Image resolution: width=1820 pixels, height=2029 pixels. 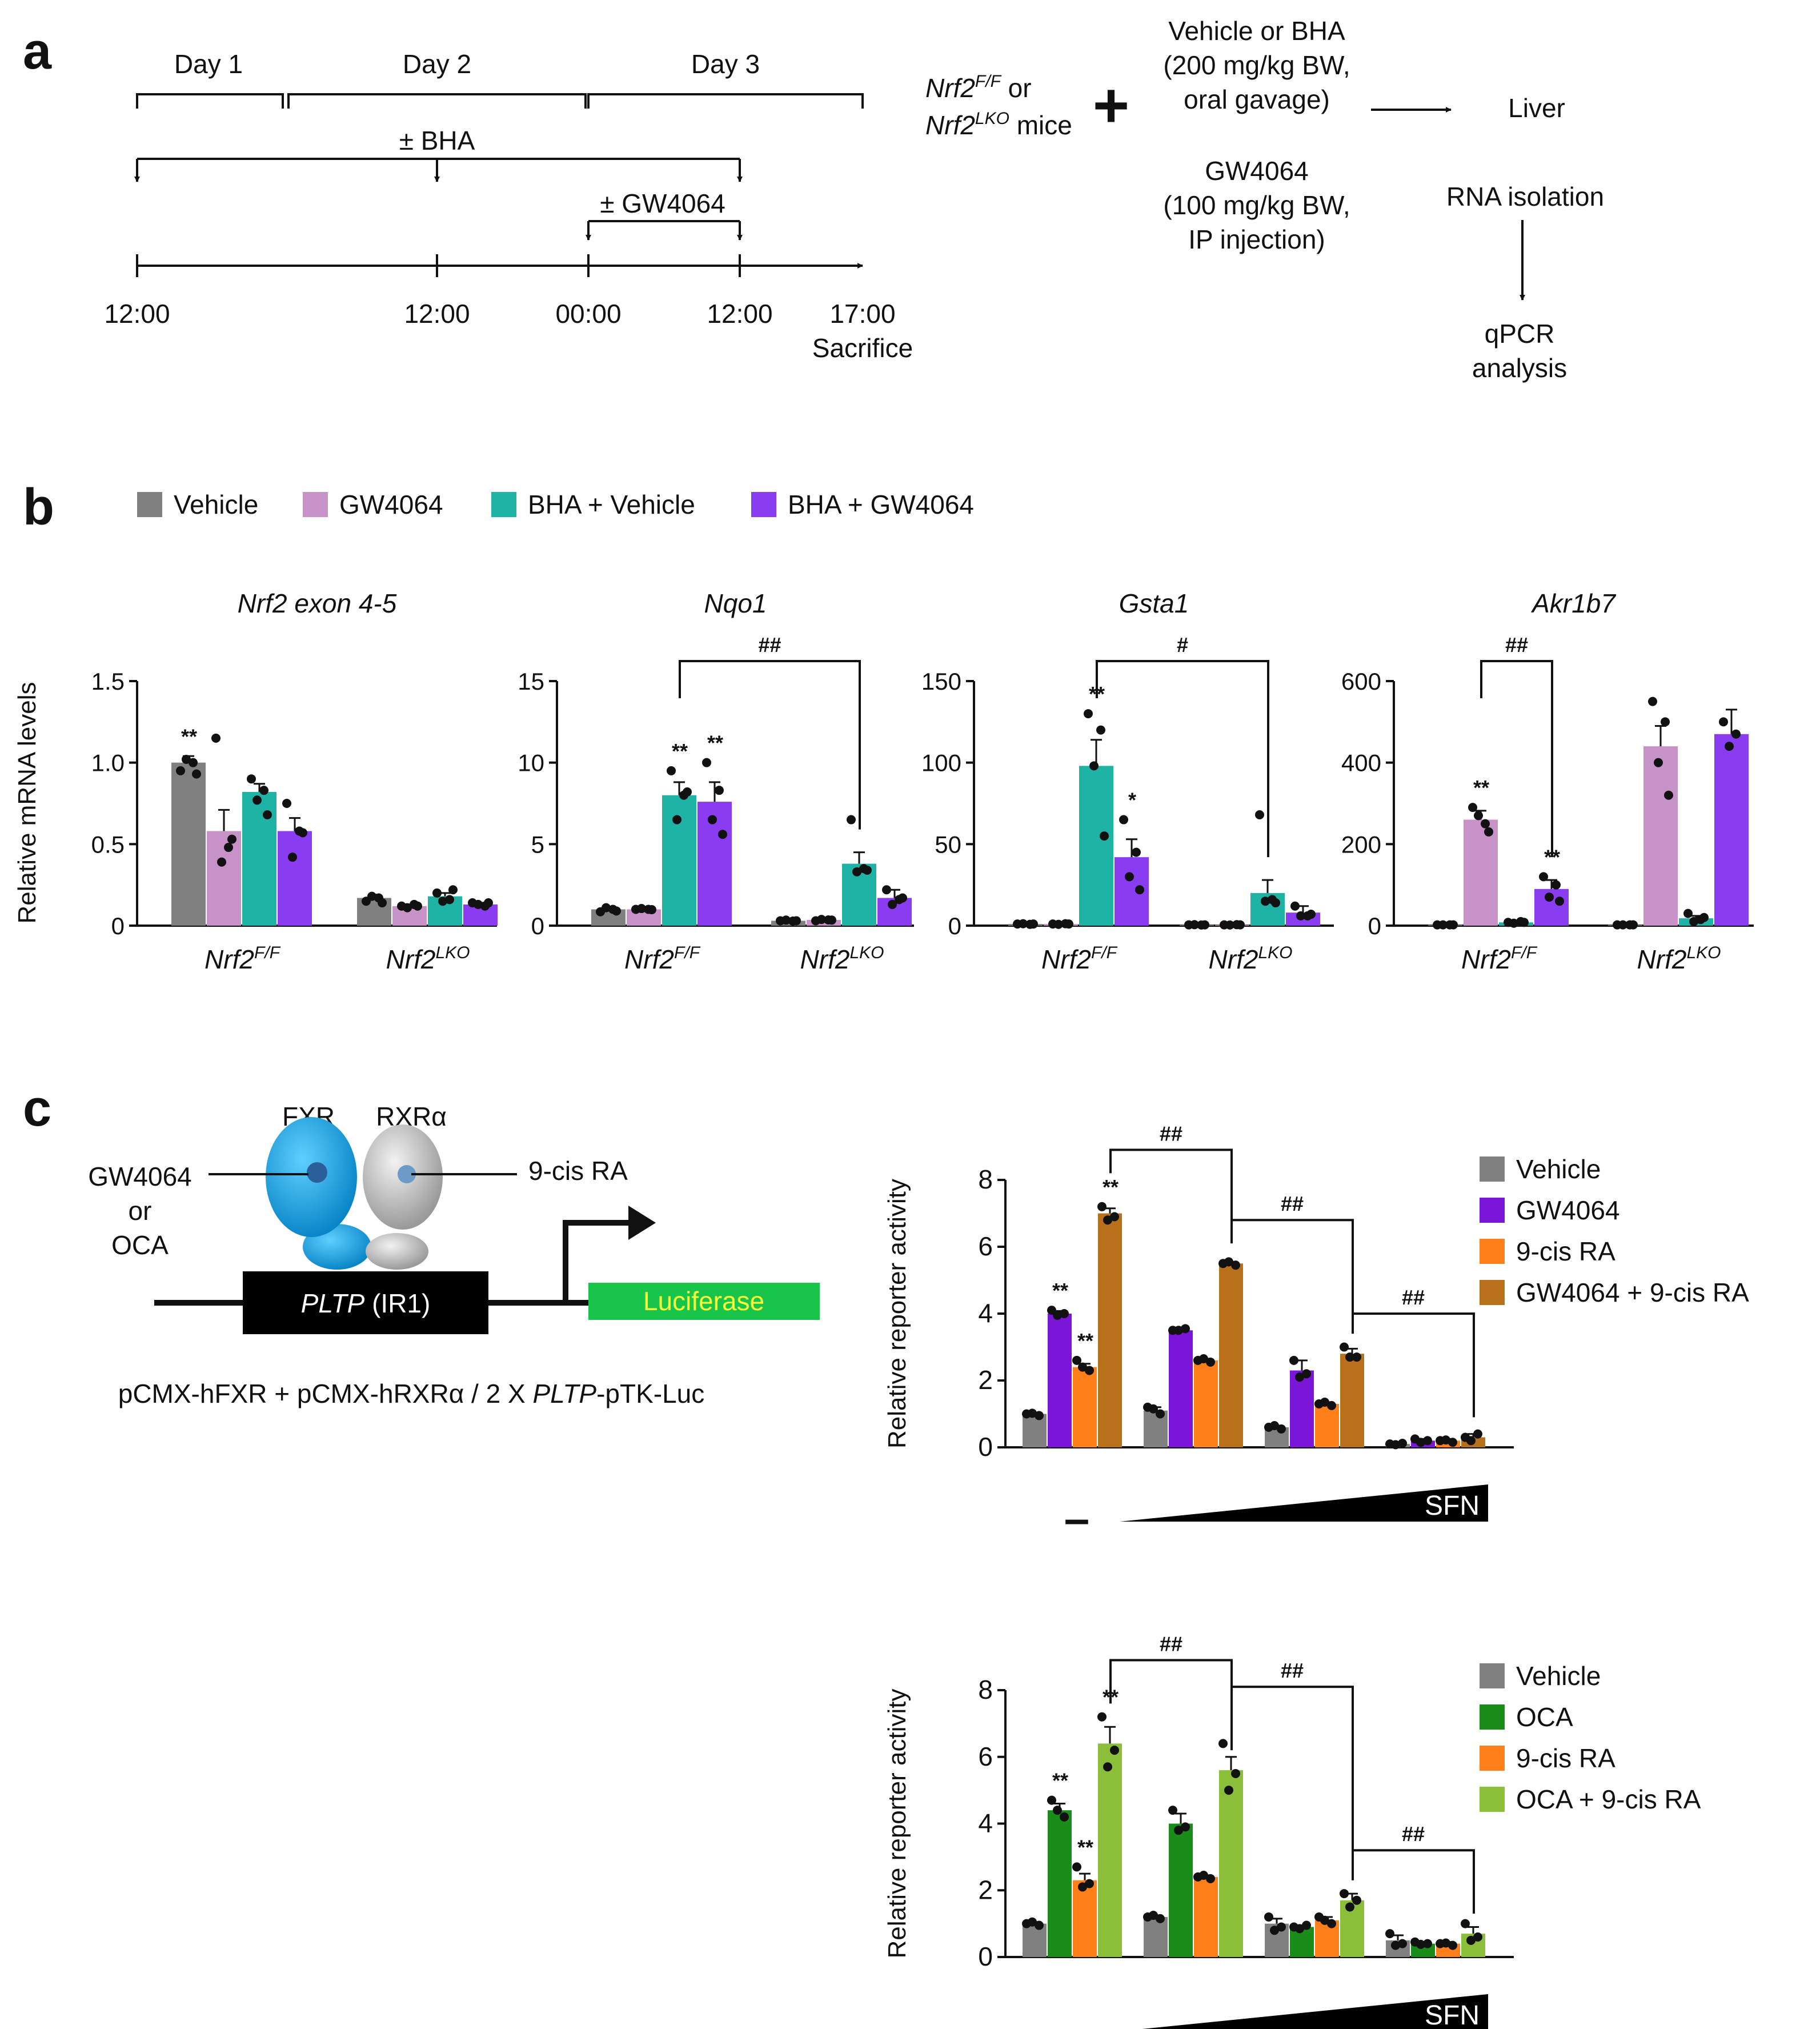 I want to click on y-tick-label-3: 1.5, so click(x=108, y=682).